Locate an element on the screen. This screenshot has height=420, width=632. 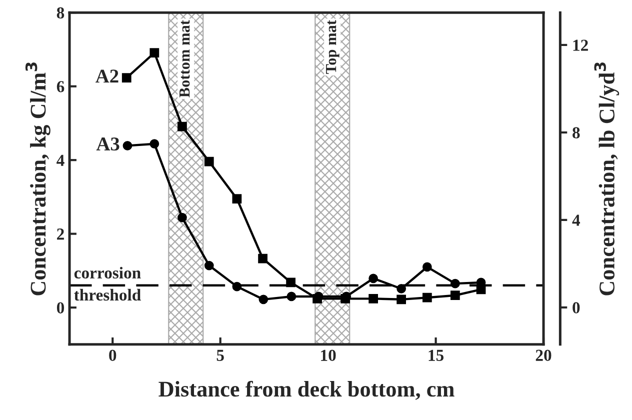
x-tick-label: 15 is located at coordinates (436, 355).